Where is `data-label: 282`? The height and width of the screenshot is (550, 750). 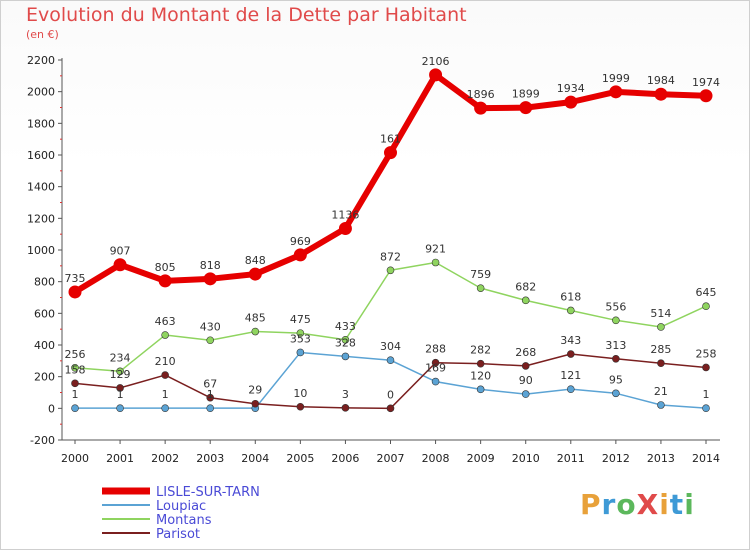 data-label: 282 is located at coordinates (480, 350).